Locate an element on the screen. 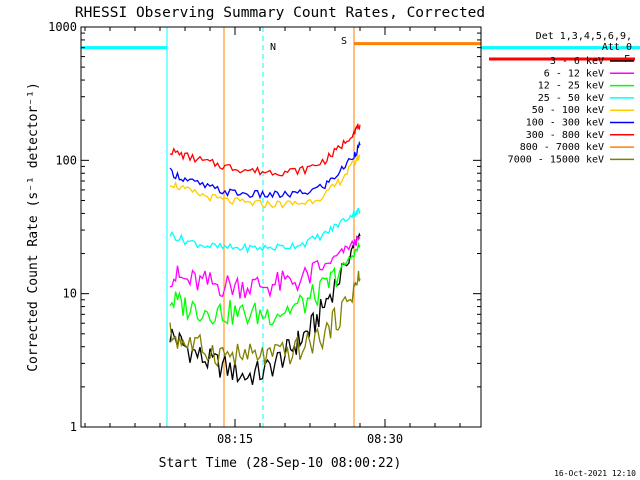 This screenshot has width=640, height=480. legend-entry-label: 3 - 6 keV is located at coordinates (577, 61).